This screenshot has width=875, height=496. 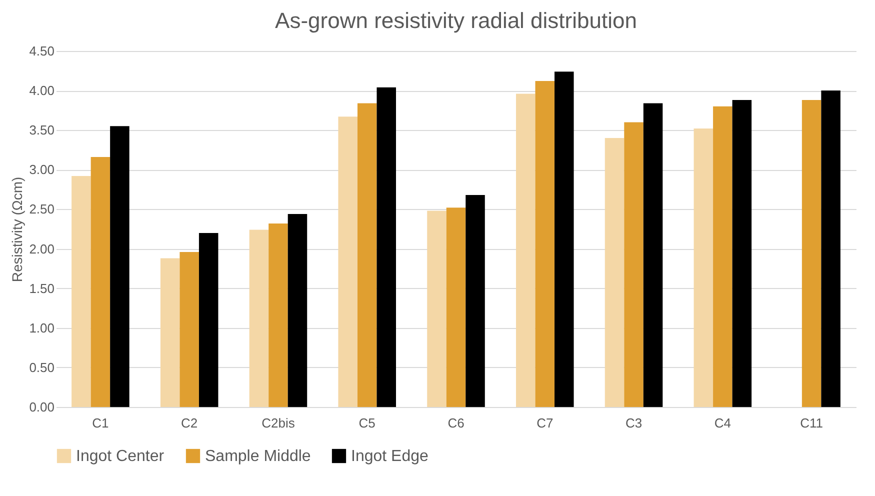 What do you see at coordinates (456, 423) in the screenshot?
I see `x-tick-label: C6` at bounding box center [456, 423].